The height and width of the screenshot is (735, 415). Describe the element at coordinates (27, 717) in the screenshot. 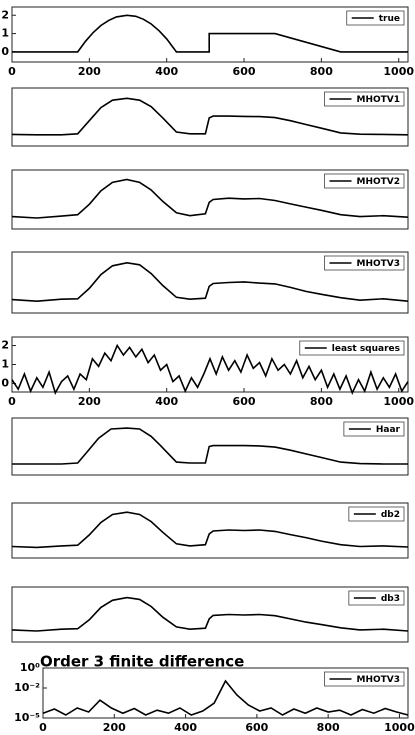

I see `y-tick-label: 10⁻⁵` at that location.